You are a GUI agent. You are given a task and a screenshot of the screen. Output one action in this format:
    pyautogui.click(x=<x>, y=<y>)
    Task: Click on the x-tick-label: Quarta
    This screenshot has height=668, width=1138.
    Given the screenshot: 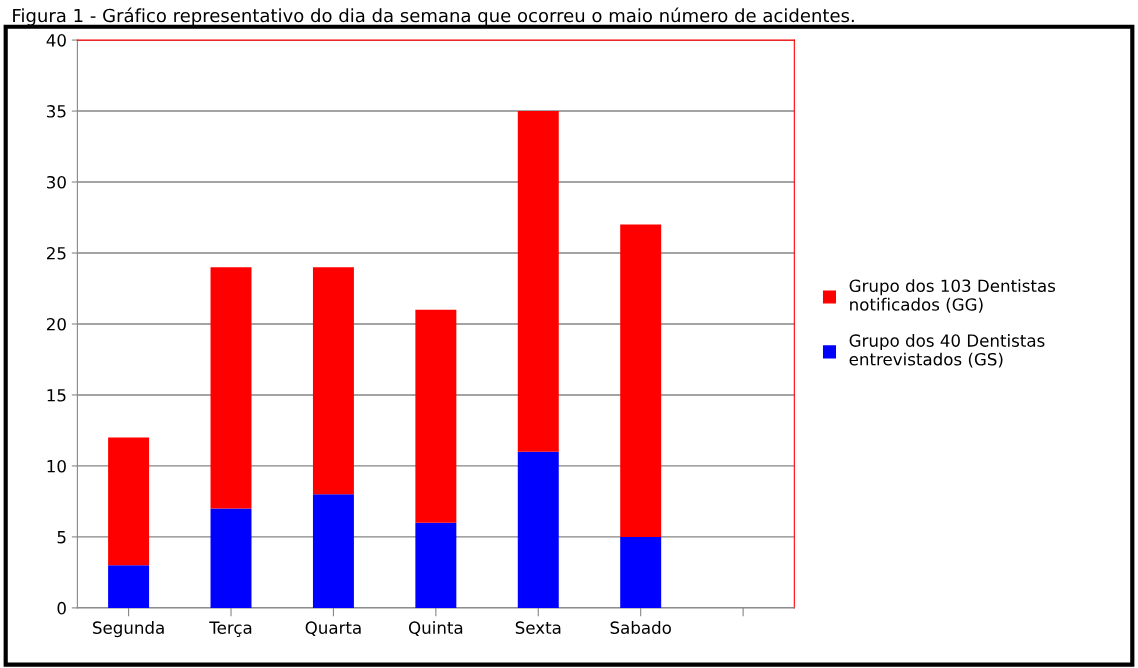 What is the action you would take?
    pyautogui.click(x=333, y=628)
    